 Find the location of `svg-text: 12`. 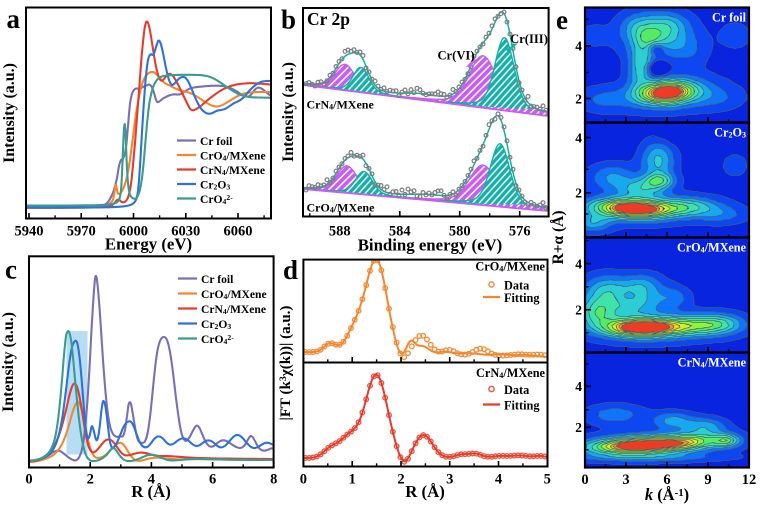

svg-text: 12 is located at coordinates (749, 480).